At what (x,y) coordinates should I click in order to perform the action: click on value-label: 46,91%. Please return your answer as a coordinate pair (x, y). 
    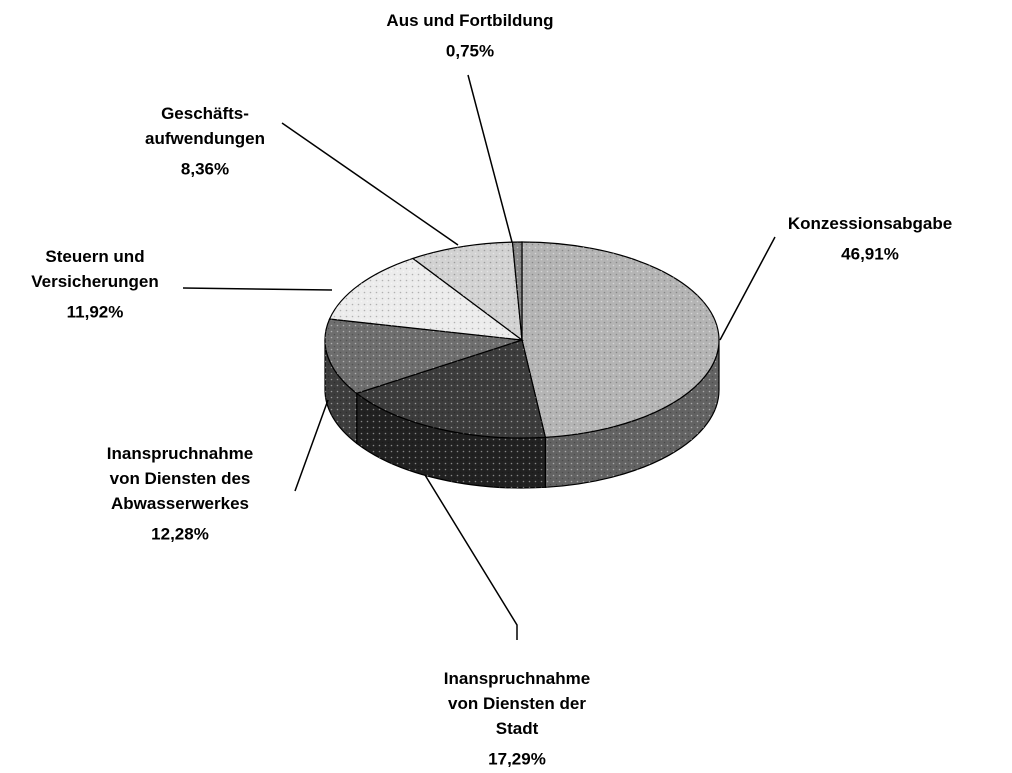
    Looking at the image, I should click on (870, 253).